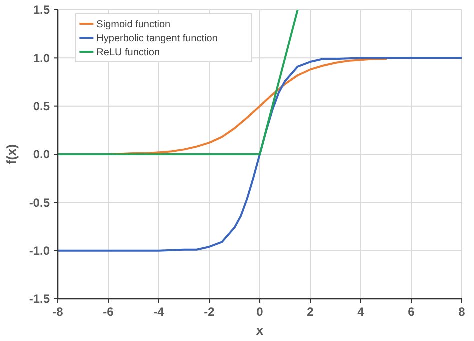 The image size is (474, 341). I want to click on y-axis-title: f(x), so click(11, 154).